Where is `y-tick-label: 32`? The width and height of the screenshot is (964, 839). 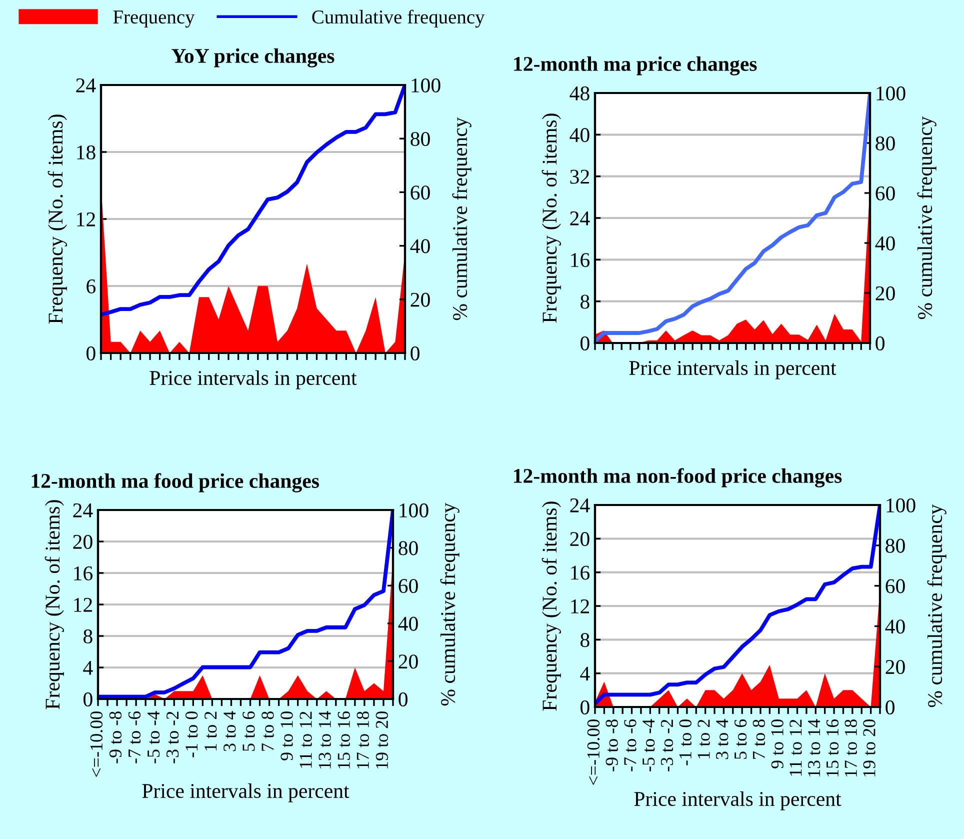
y-tick-label: 32 is located at coordinates (579, 177).